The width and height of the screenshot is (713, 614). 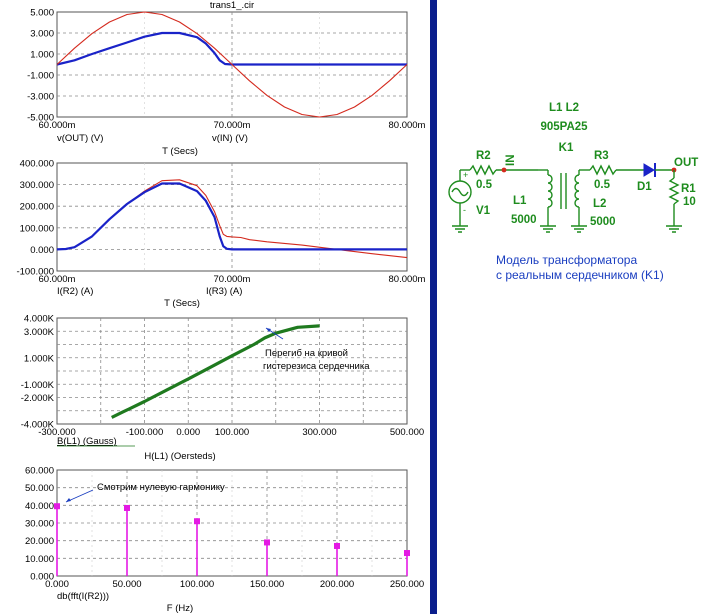 I want to click on y-tick-label: 0.000, so click(x=42, y=250).